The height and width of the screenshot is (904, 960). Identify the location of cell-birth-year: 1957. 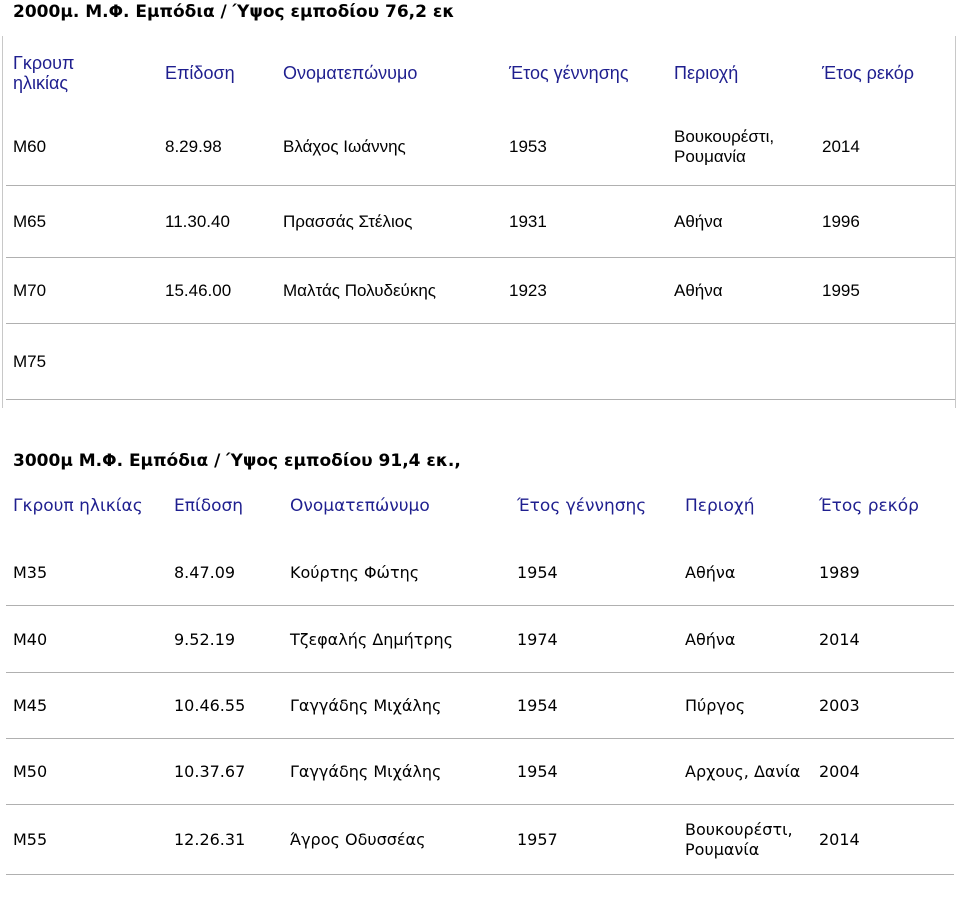
(594, 840).